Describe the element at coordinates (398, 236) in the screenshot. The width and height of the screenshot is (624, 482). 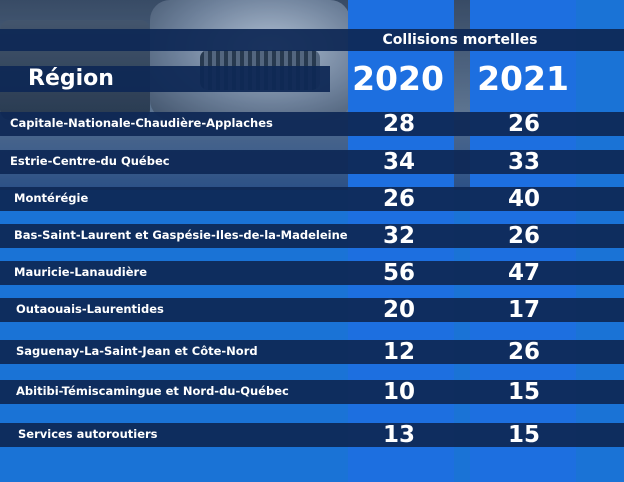
I see `value-2020: 32` at that location.